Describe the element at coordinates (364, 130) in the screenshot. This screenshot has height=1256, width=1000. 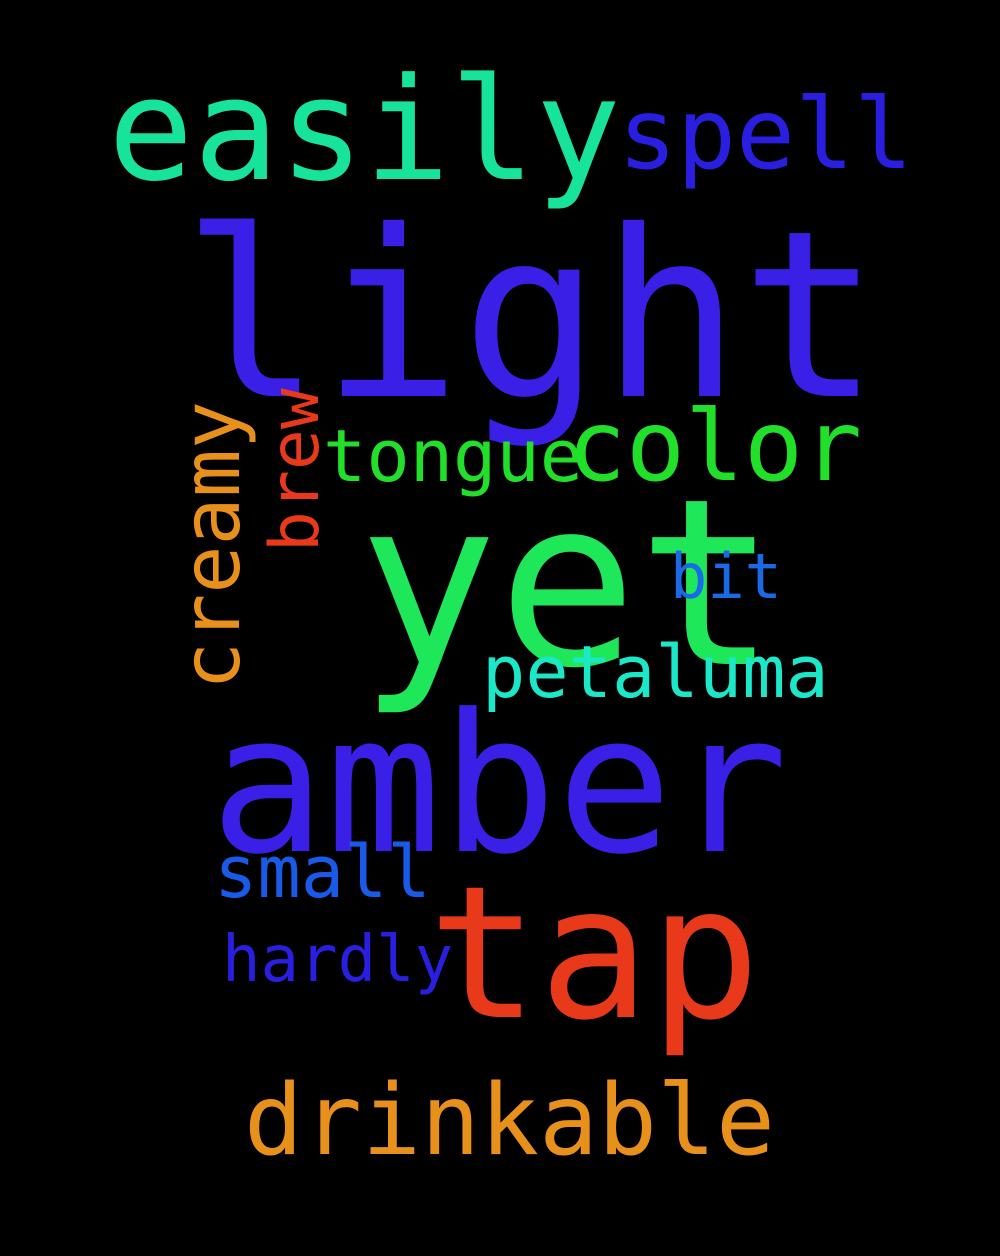
I see `word-easily: easily` at that location.